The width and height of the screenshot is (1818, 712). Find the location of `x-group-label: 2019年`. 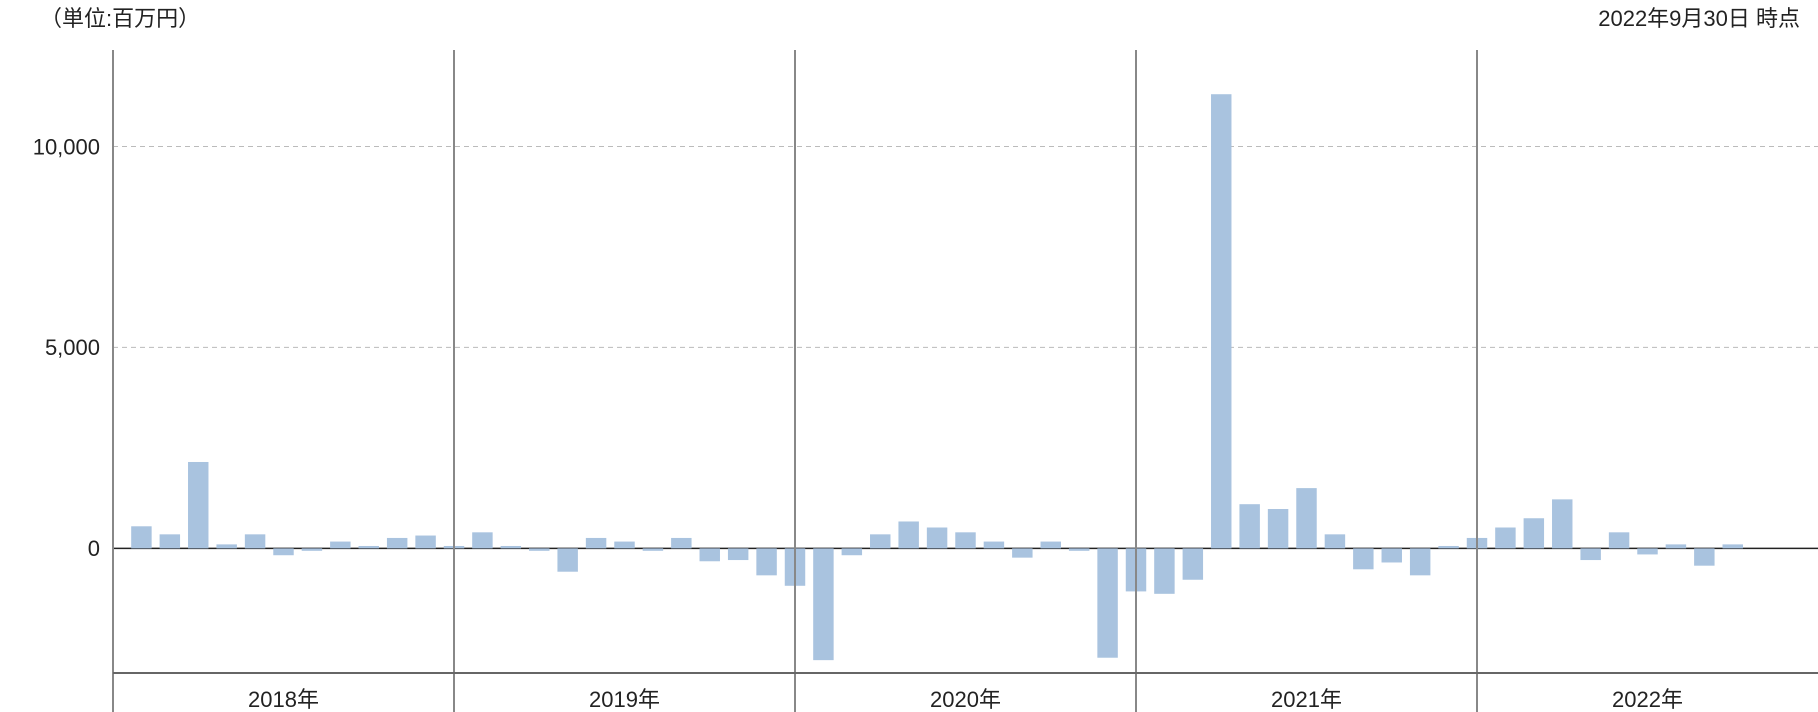

x-group-label: 2019年 is located at coordinates (624, 699).